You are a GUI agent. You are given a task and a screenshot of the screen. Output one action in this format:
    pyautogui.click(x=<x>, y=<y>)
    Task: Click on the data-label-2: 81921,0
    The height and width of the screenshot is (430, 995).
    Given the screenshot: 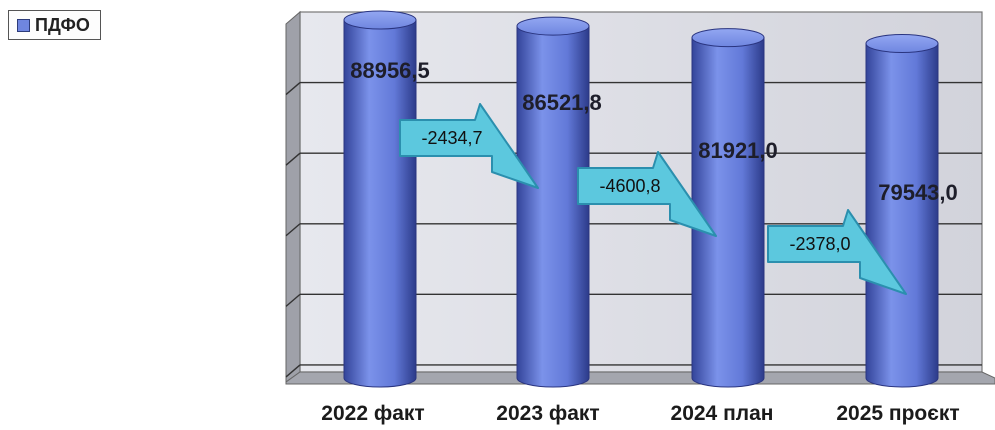 What is the action you would take?
    pyautogui.click(x=738, y=150)
    